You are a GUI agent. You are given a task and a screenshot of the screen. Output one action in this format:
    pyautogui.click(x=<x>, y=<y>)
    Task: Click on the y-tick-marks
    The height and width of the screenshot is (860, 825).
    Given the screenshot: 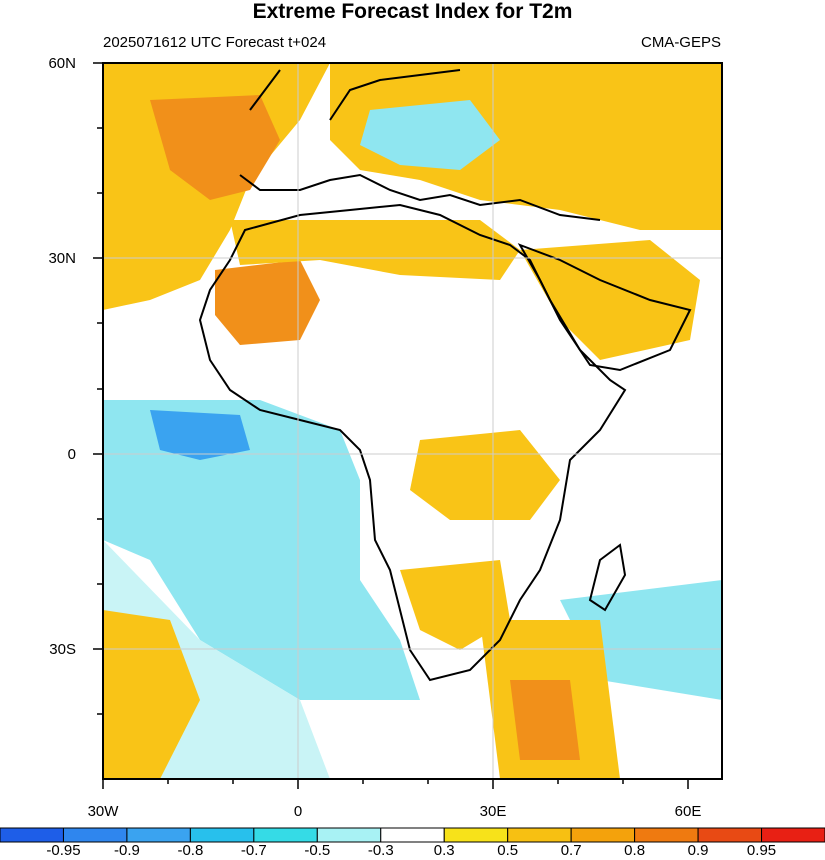 What is the action you would take?
    pyautogui.click(x=98, y=388)
    